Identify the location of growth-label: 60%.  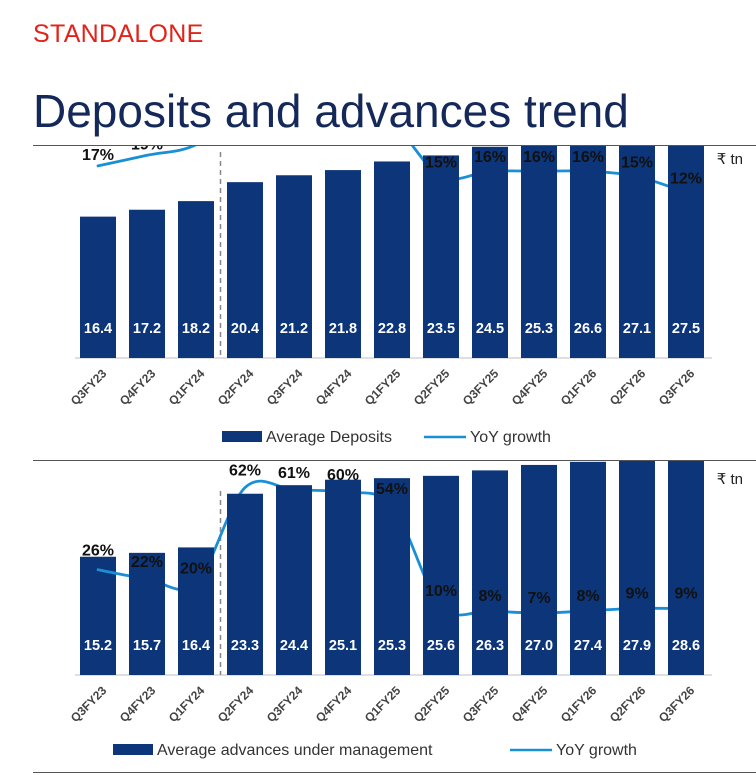
(343, 475).